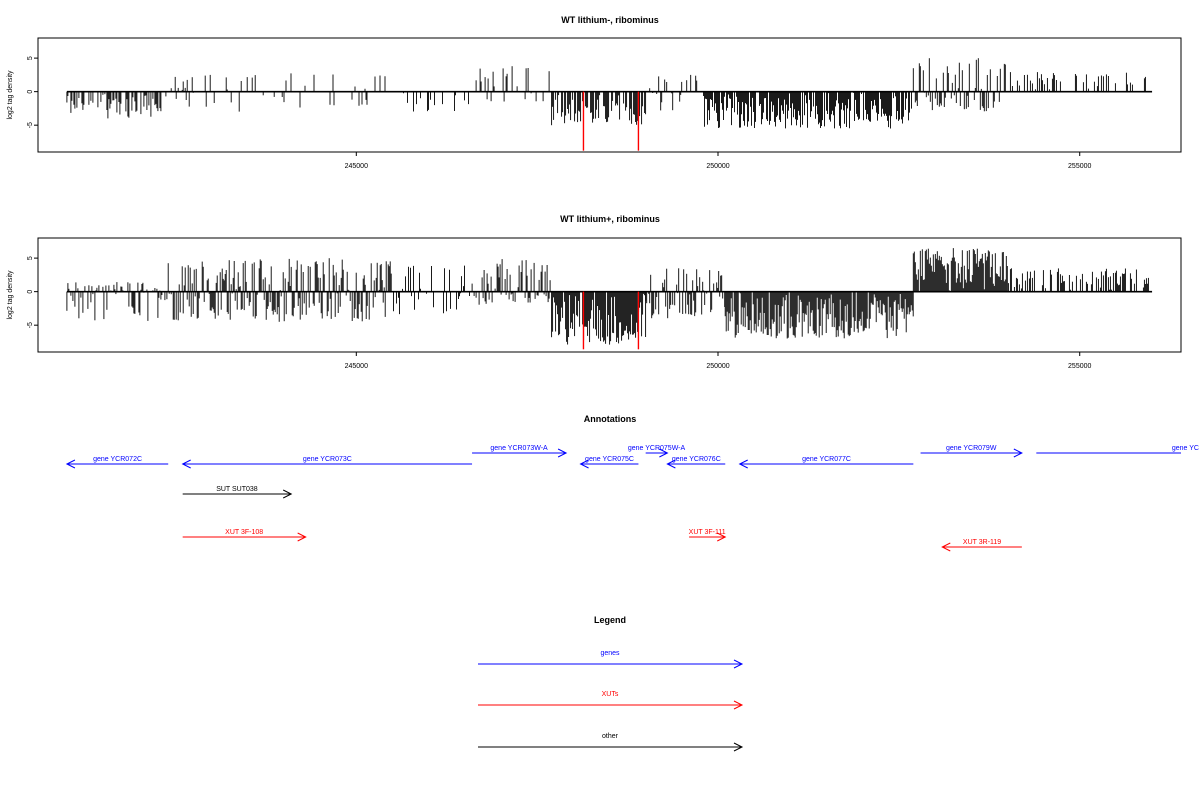 The image size is (1200, 800). What do you see at coordinates (657, 448) in the screenshot?
I see `feature-label: gene YCR075W-A` at bounding box center [657, 448].